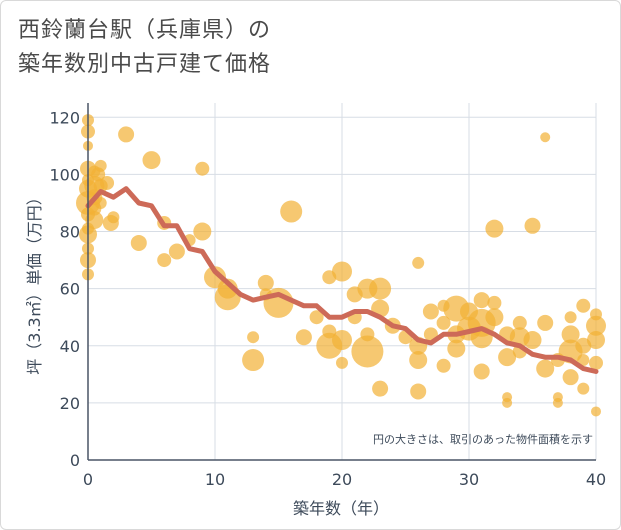 This screenshot has width=621, height=530. Describe the element at coordinates (34, 281) in the screenshot. I see `y-axis-title: 坪（3.3㎡）単価（万円）` at that location.